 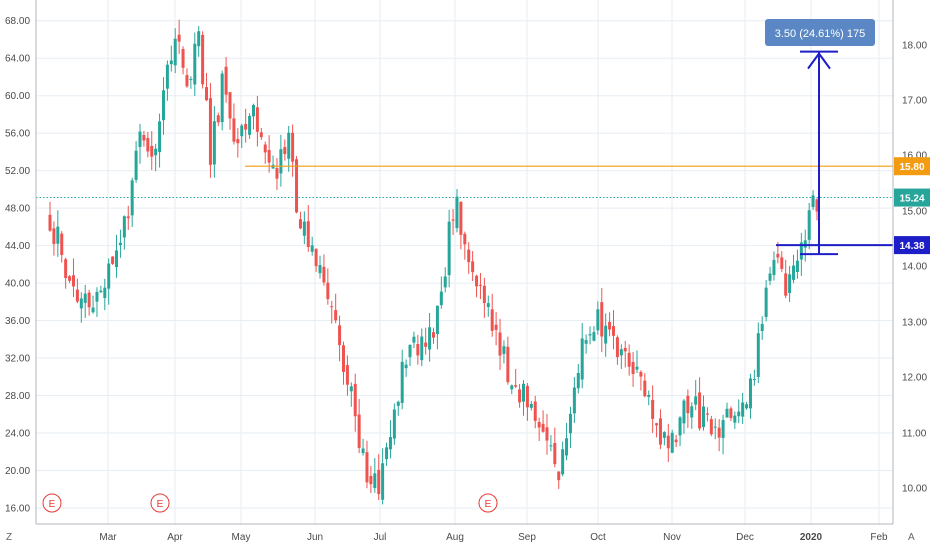 What do you see at coordinates (911, 537) in the screenshot?
I see `corner-auto-scale-button: A` at bounding box center [911, 537].